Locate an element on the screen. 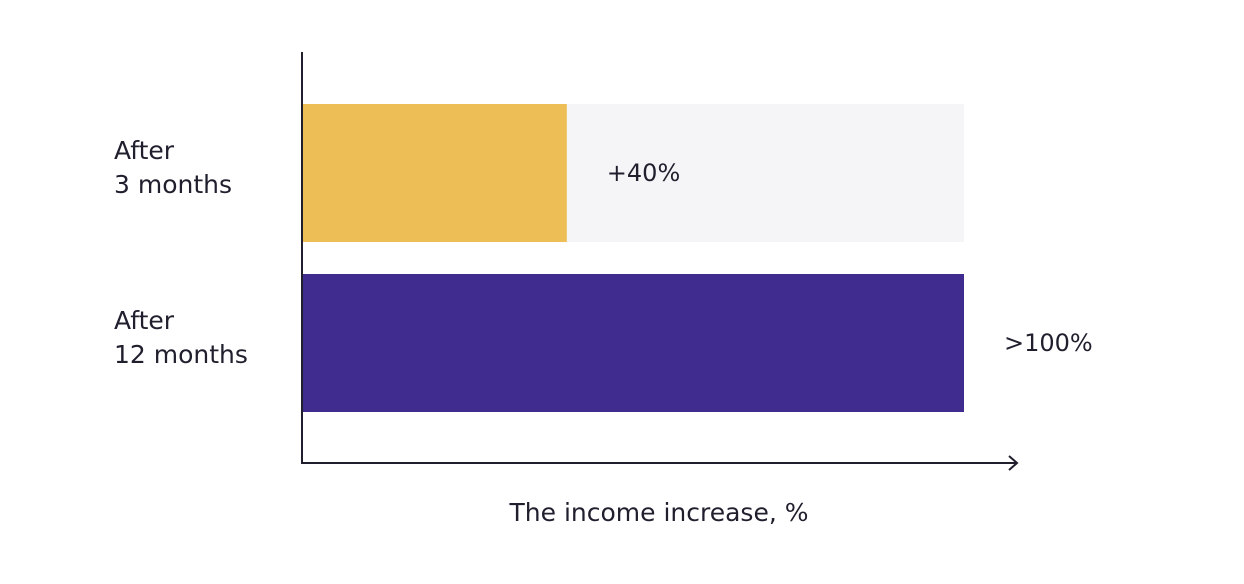  category-label-0: After 3 months is located at coordinates (173, 167).